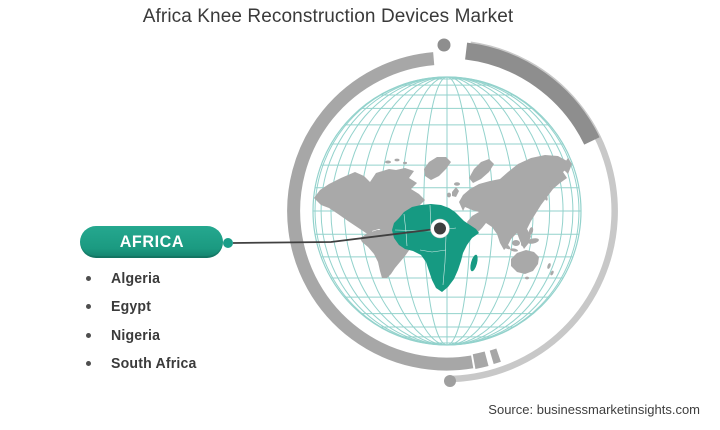 The width and height of the screenshot is (720, 430). What do you see at coordinates (516, 243) in the screenshot?
I see `island-borneo` at bounding box center [516, 243].